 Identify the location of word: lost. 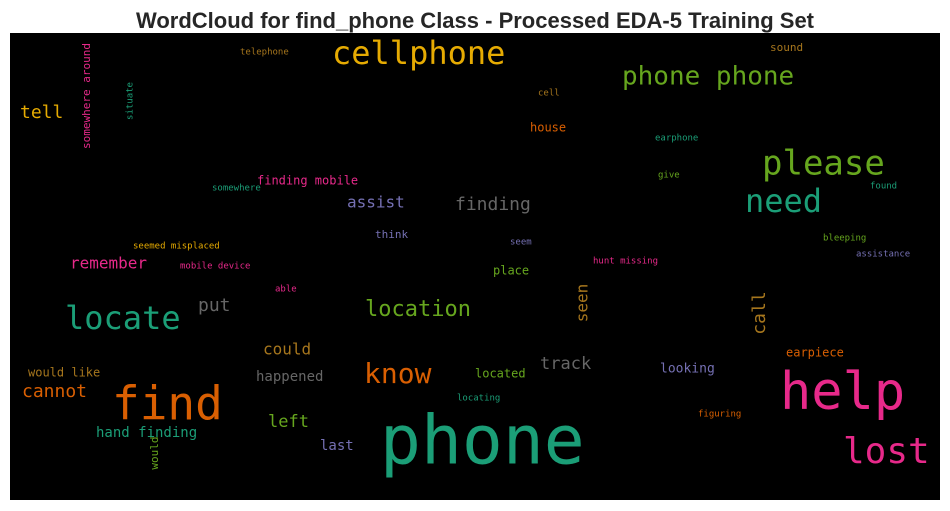
(886, 451).